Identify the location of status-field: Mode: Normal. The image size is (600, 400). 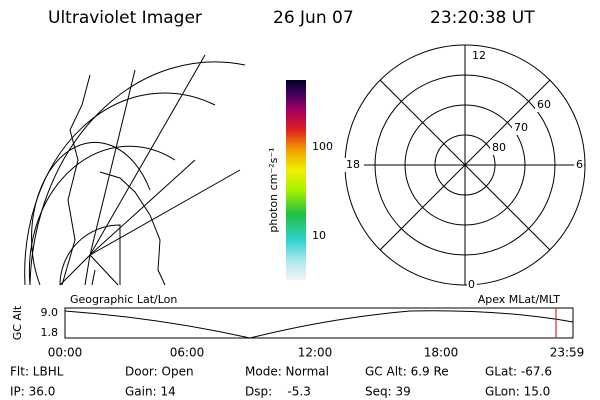
(287, 372).